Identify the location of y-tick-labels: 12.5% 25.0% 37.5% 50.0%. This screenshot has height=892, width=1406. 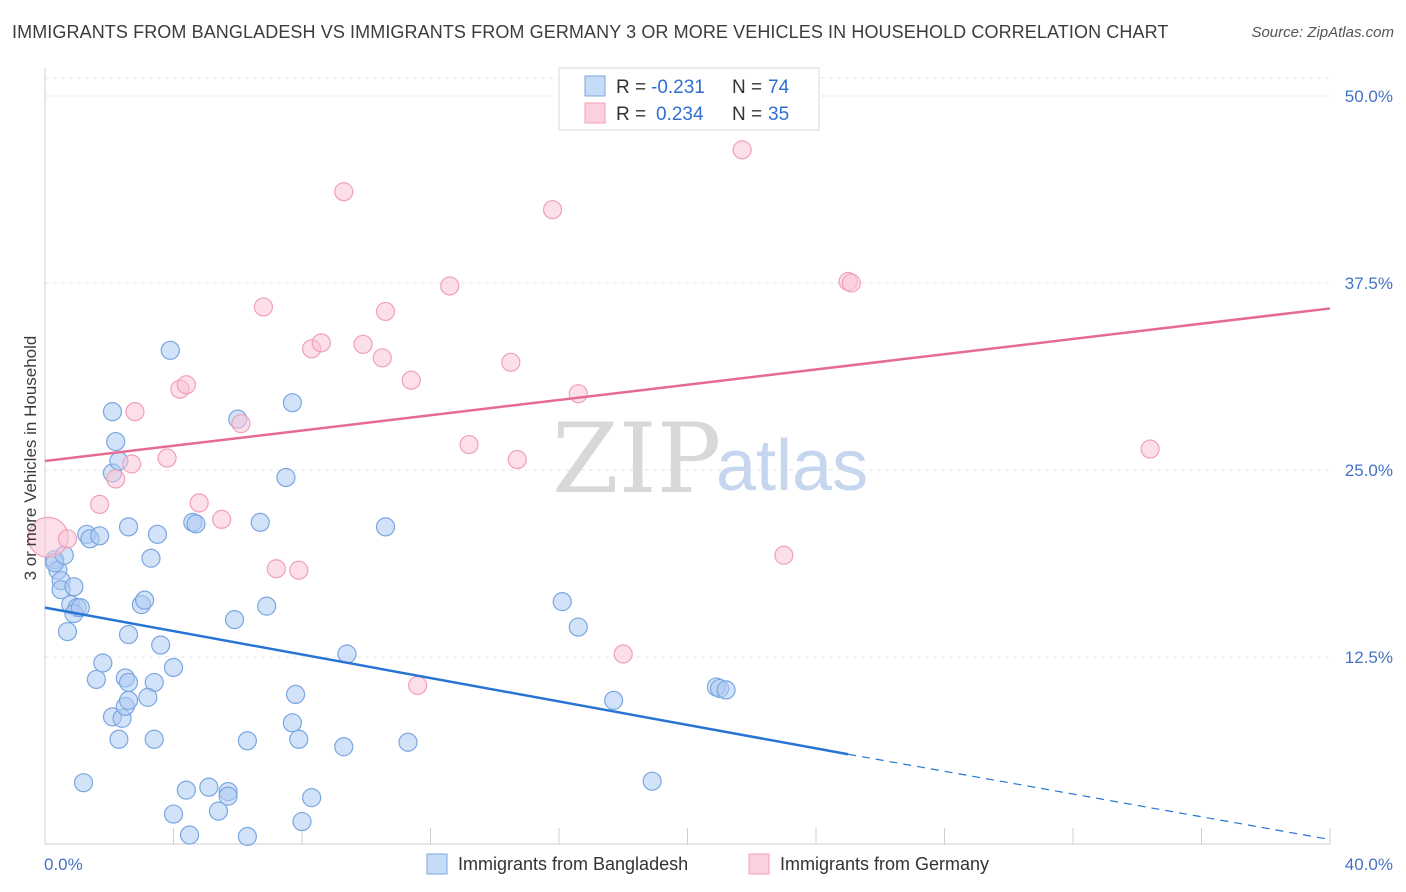
(1369, 377).